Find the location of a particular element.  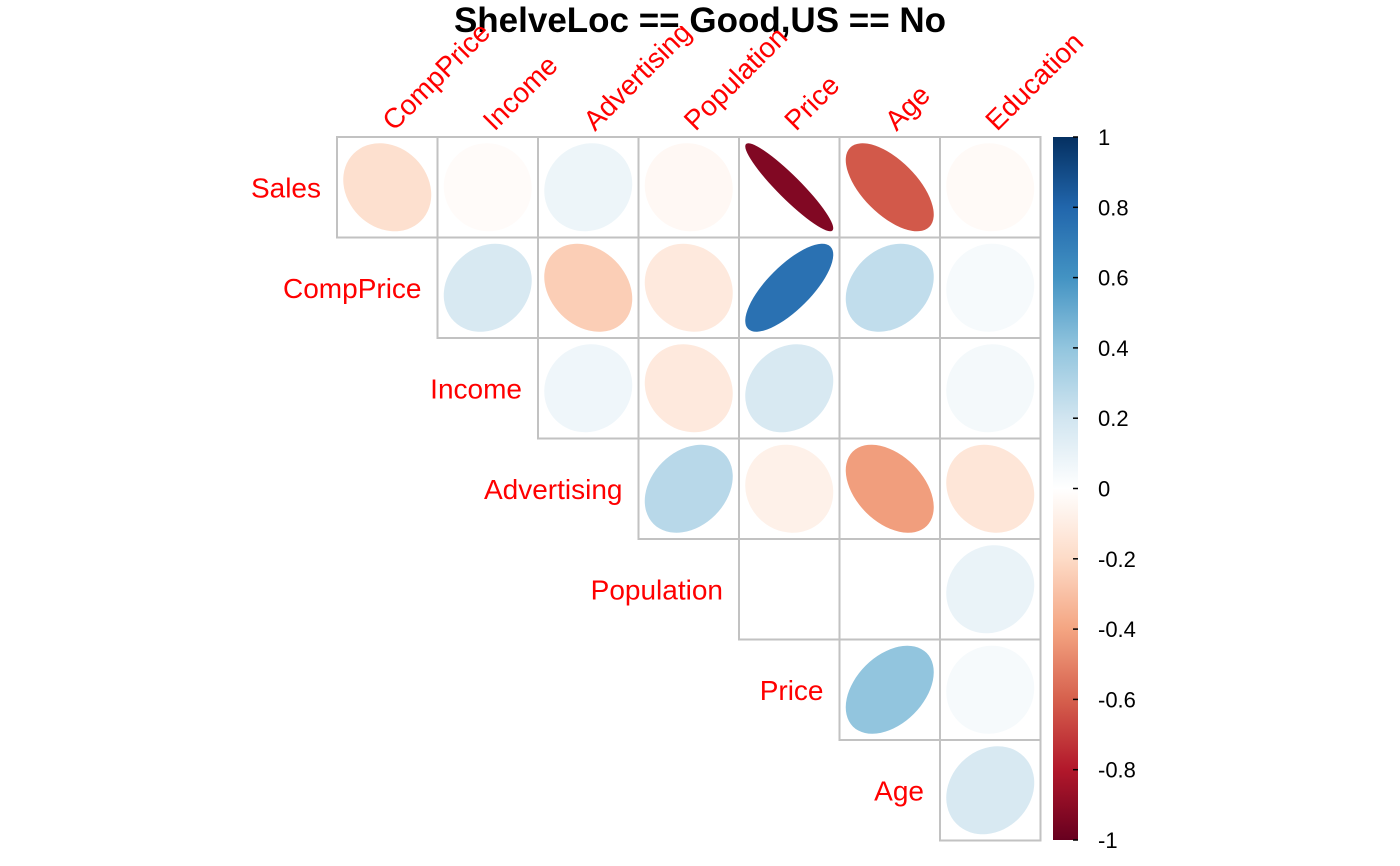

row-label: Price is located at coordinates (792, 690).